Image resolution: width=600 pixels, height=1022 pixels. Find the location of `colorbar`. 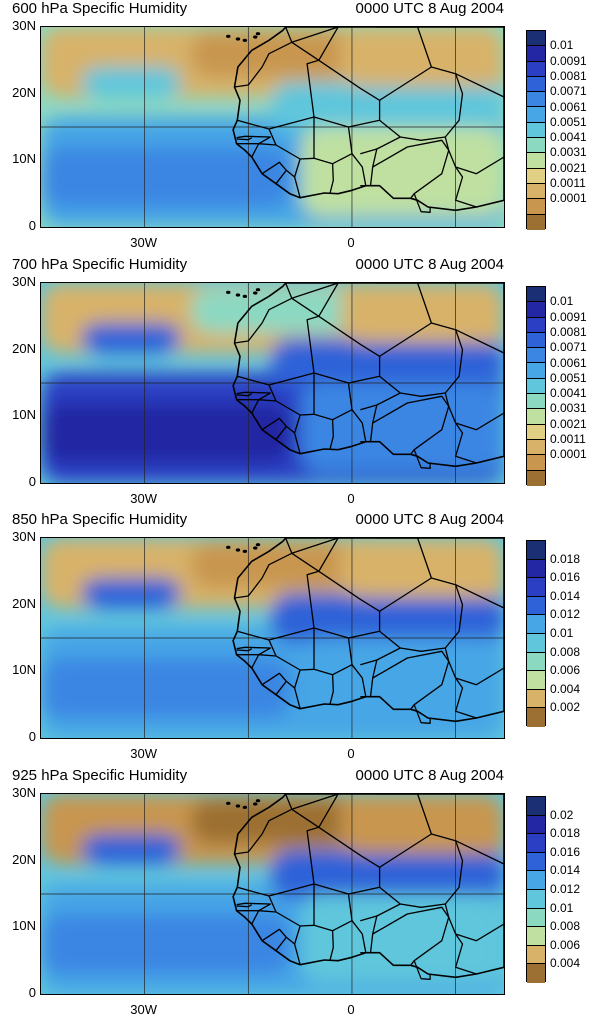

colorbar is located at coordinates (536, 130).